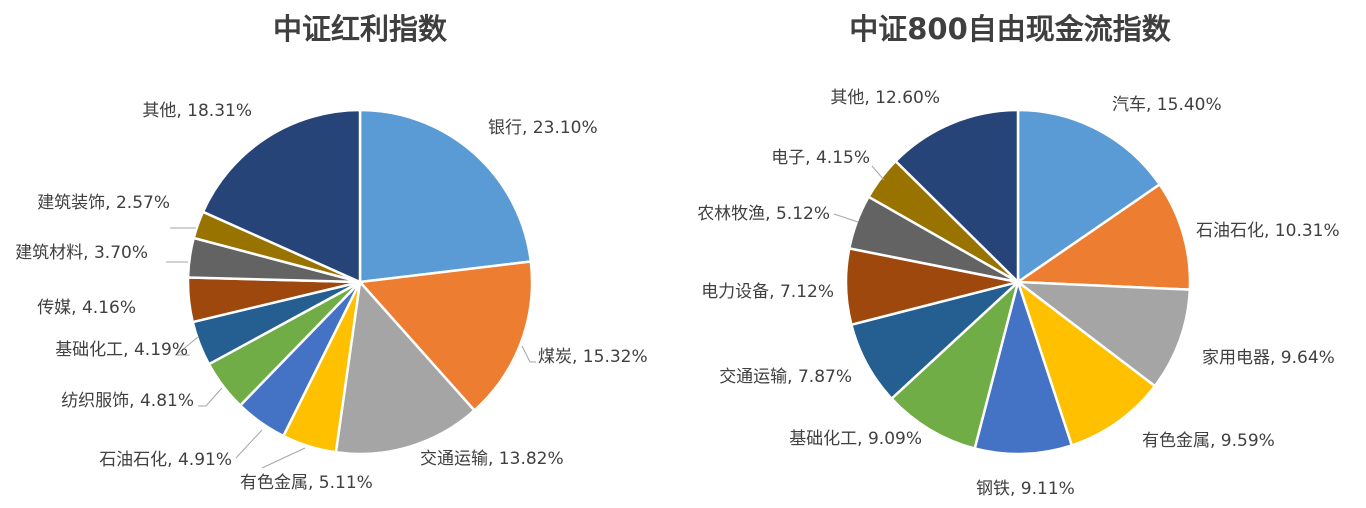 The image size is (1366, 508). I want to click on slice-data-label: 交通运输, 7.87%, so click(785, 377).